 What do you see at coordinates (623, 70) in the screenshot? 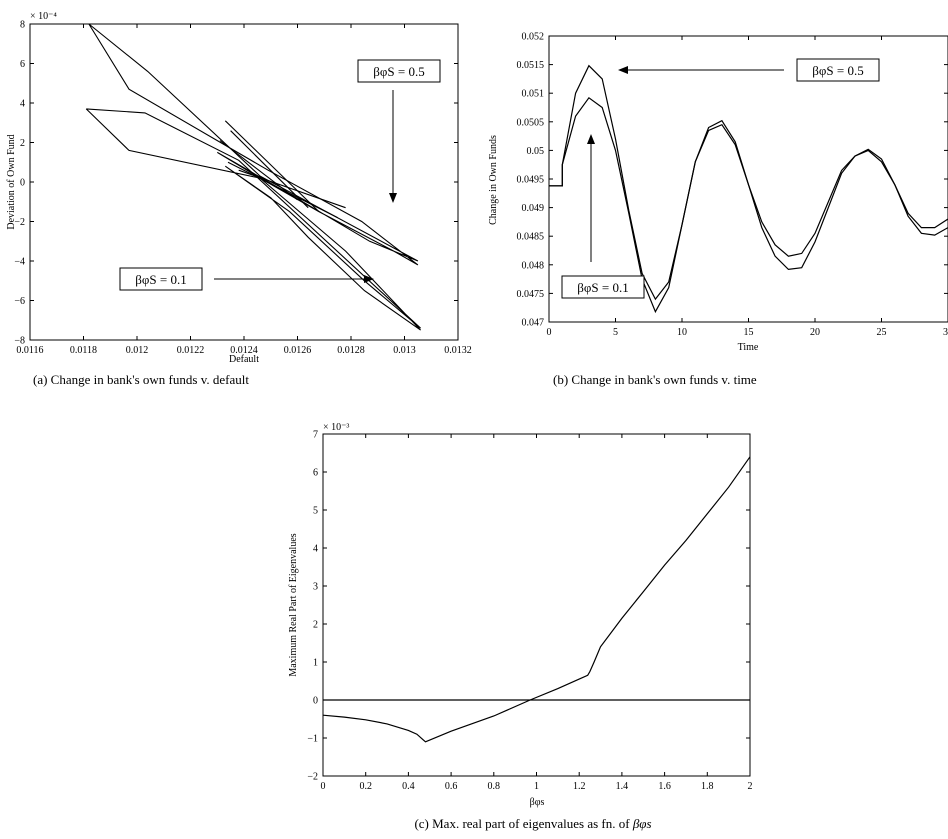
I see `panel-b-annotation-0-arrowhead` at bounding box center [623, 70].